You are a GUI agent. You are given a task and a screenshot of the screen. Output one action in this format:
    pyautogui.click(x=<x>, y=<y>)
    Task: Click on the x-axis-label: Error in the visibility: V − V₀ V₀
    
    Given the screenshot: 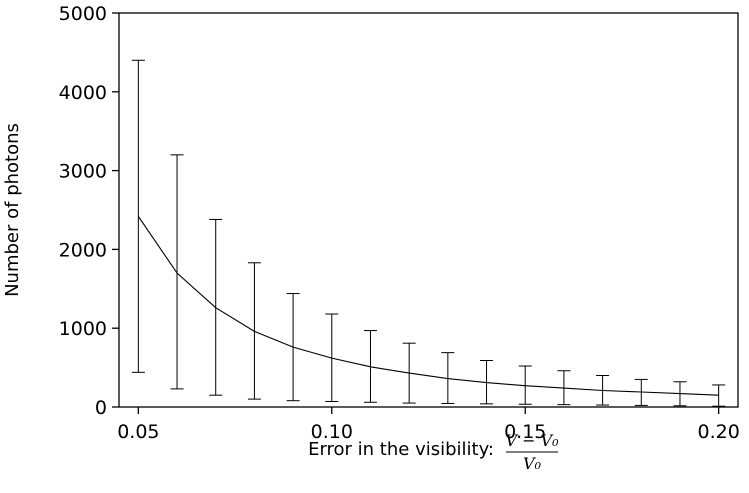 What is the action you would take?
    pyautogui.click(x=433, y=452)
    